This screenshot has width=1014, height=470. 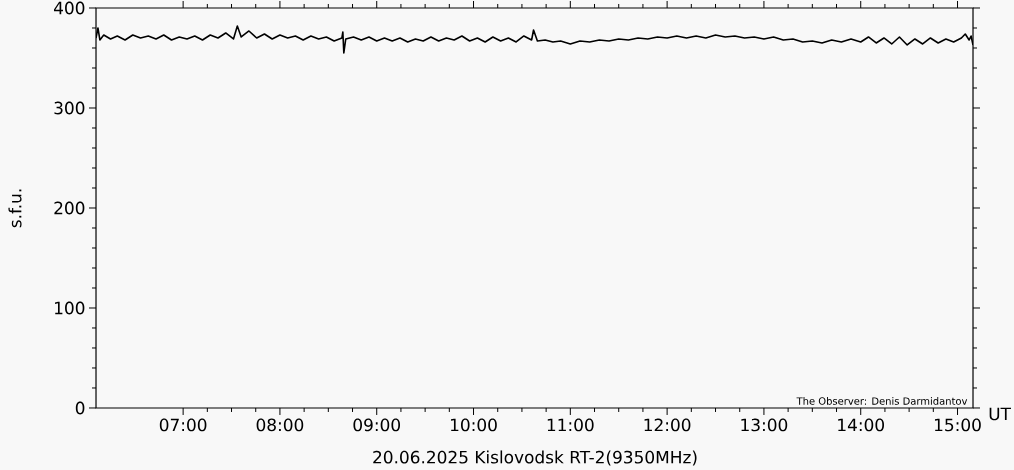 I want to click on x-tick-label: 13:00, so click(x=764, y=425).